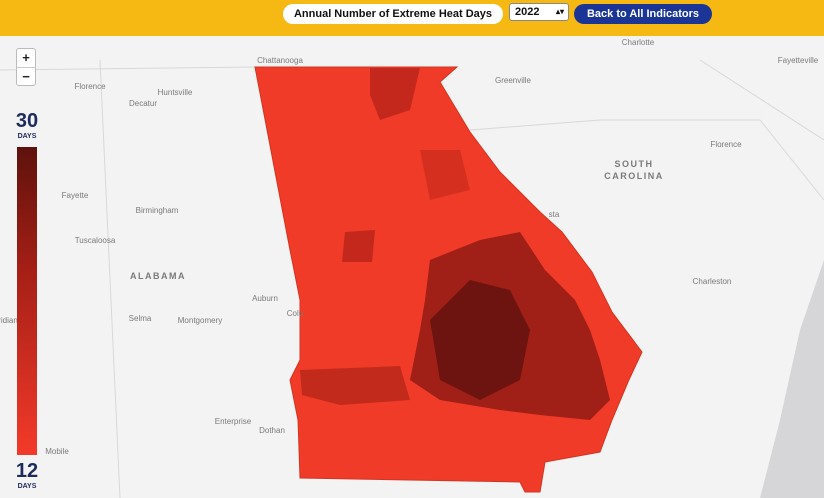  What do you see at coordinates (265, 298) in the screenshot?
I see `map-label: Auburn` at bounding box center [265, 298].